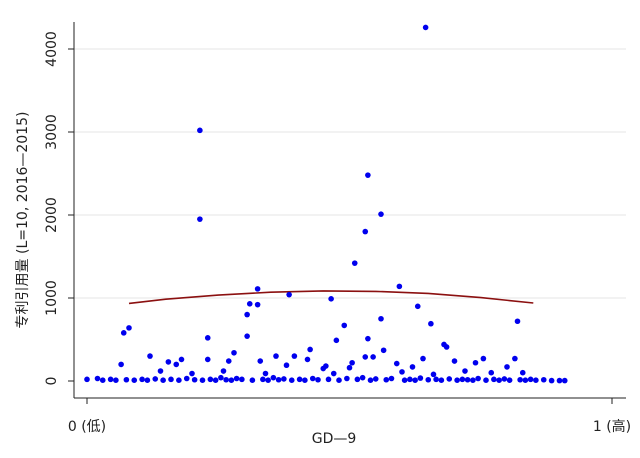  What do you see at coordinates (52, 49) in the screenshot?
I see `y-tick-label: 4000` at bounding box center [52, 49].